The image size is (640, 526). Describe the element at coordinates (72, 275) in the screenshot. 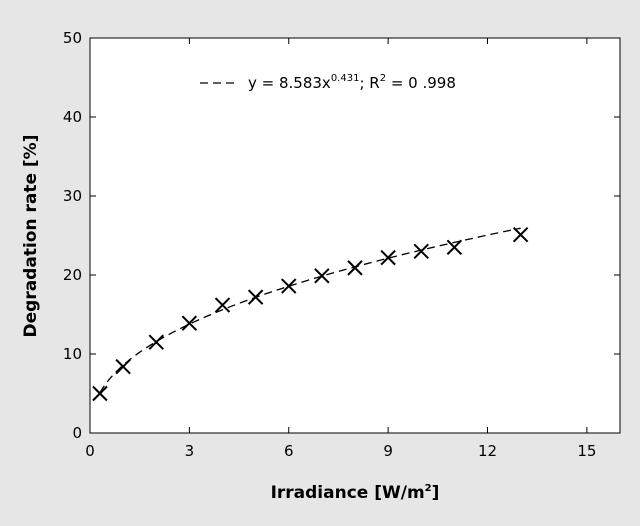

I see `y-tick-label: 20` at that location.